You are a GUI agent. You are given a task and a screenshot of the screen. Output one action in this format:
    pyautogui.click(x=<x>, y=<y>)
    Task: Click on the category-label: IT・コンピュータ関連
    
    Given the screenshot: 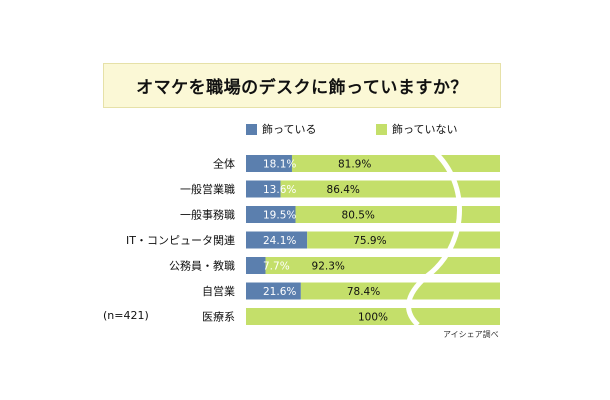 What is the action you would take?
    pyautogui.click(x=180, y=240)
    